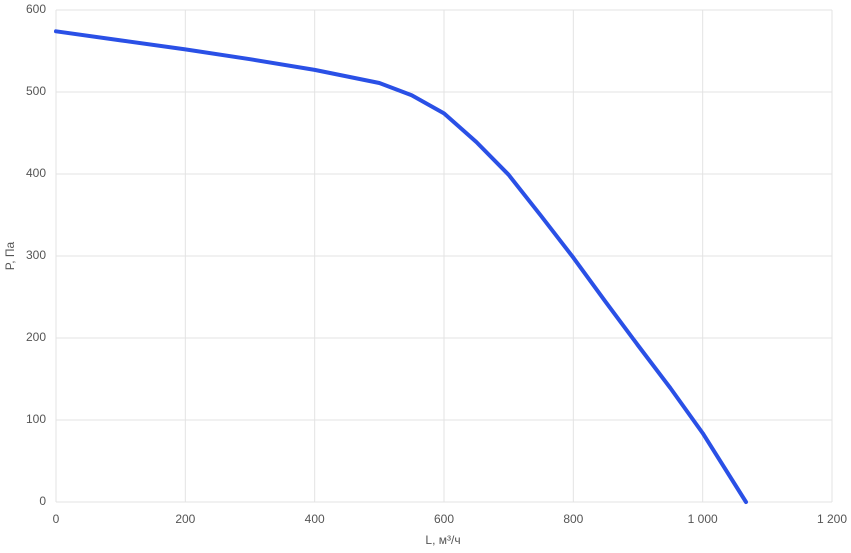  I want to click on y-tick-label: 500, so click(36, 91).